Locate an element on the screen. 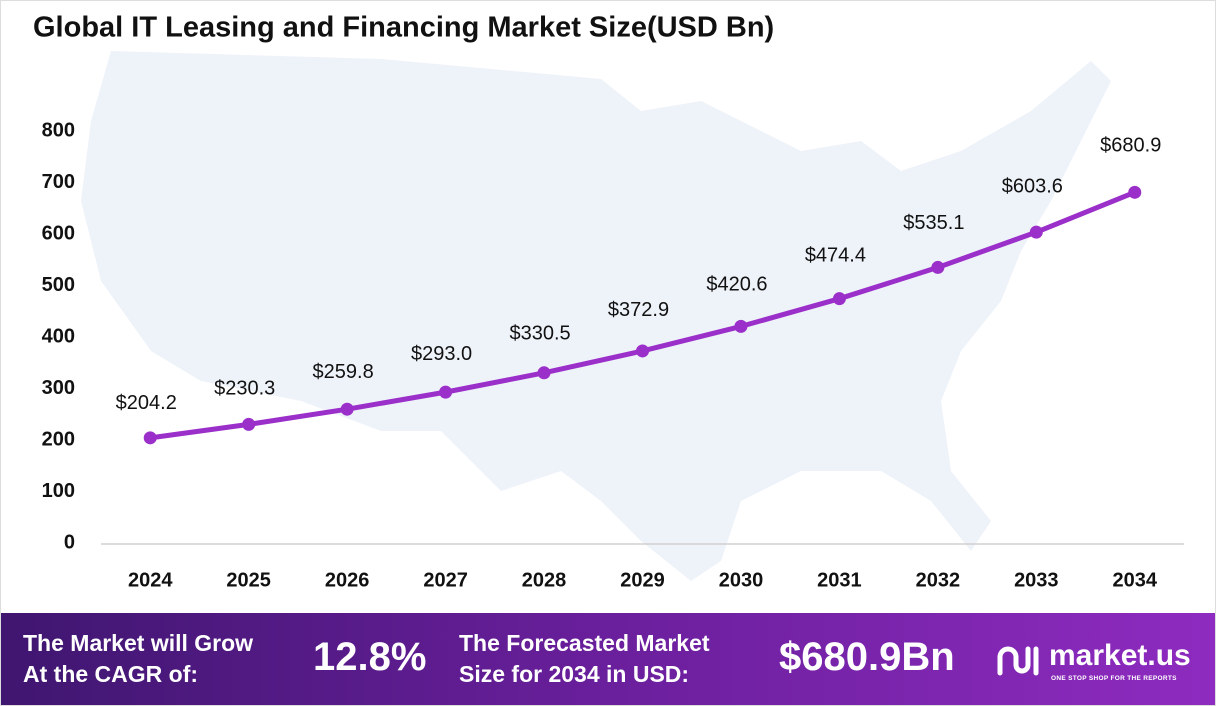  x-tick-label: 2031 is located at coordinates (839, 580).